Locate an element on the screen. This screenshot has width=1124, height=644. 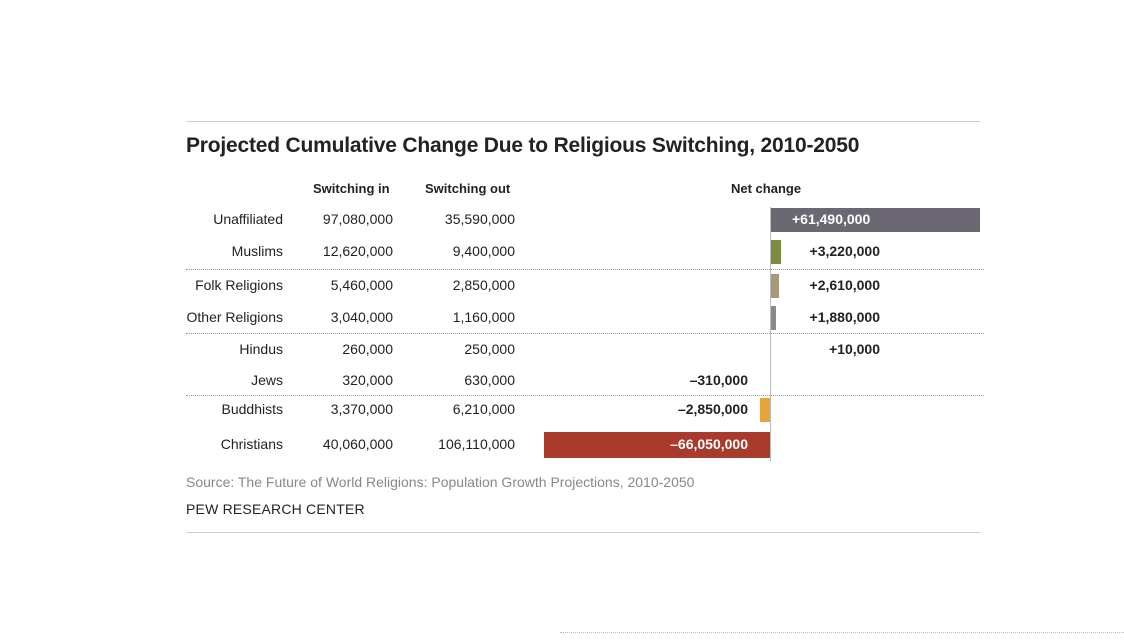
header-switching-out: Switching out is located at coordinates (468, 188).